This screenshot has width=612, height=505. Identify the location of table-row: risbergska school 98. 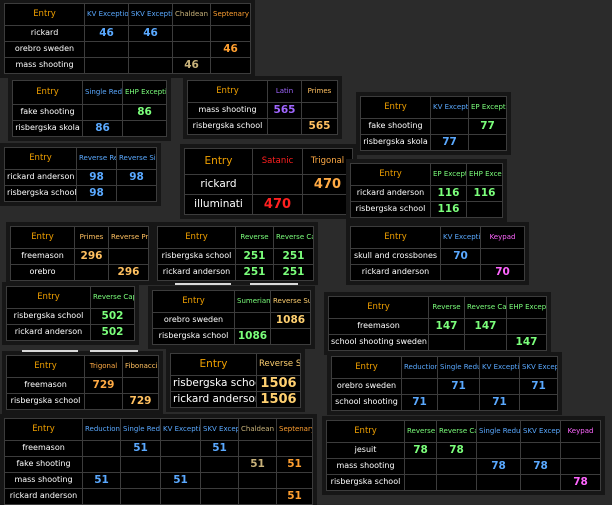
(80, 193).